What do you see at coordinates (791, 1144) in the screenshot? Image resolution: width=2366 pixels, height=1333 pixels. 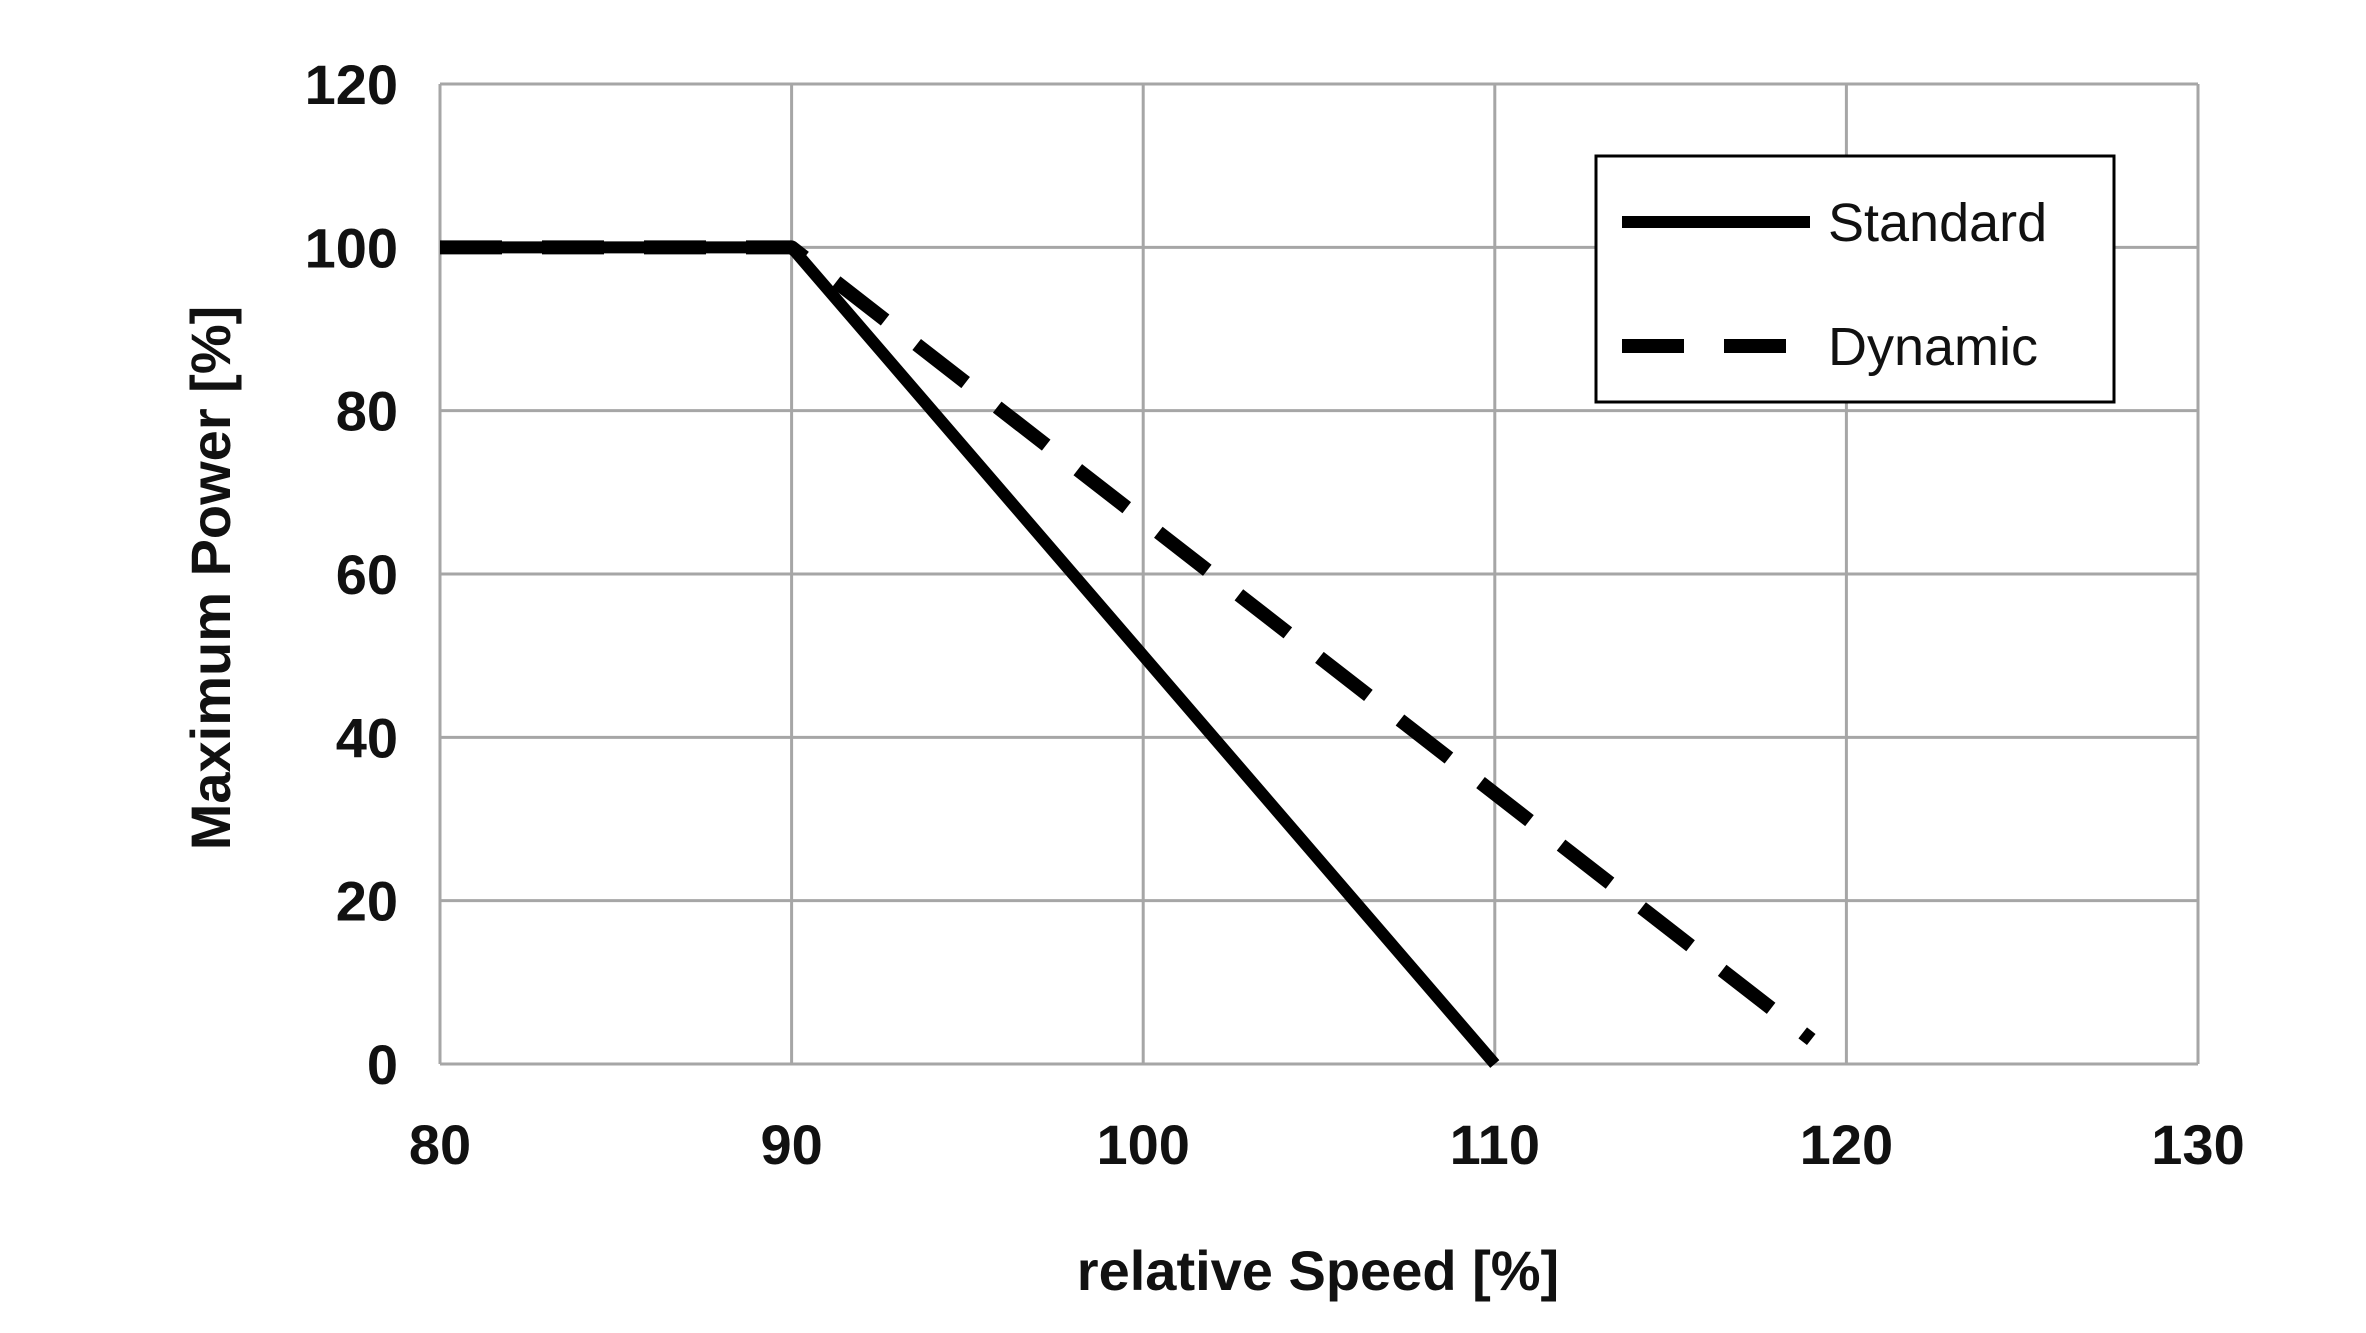 I see `x-tick-label: 90` at bounding box center [791, 1144].